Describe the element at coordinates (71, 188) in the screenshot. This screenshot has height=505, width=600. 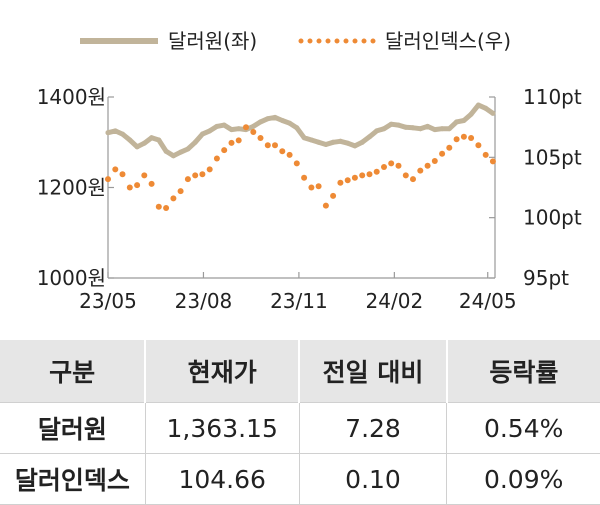
I see `left-axis-tick-label: 1200원` at that location.